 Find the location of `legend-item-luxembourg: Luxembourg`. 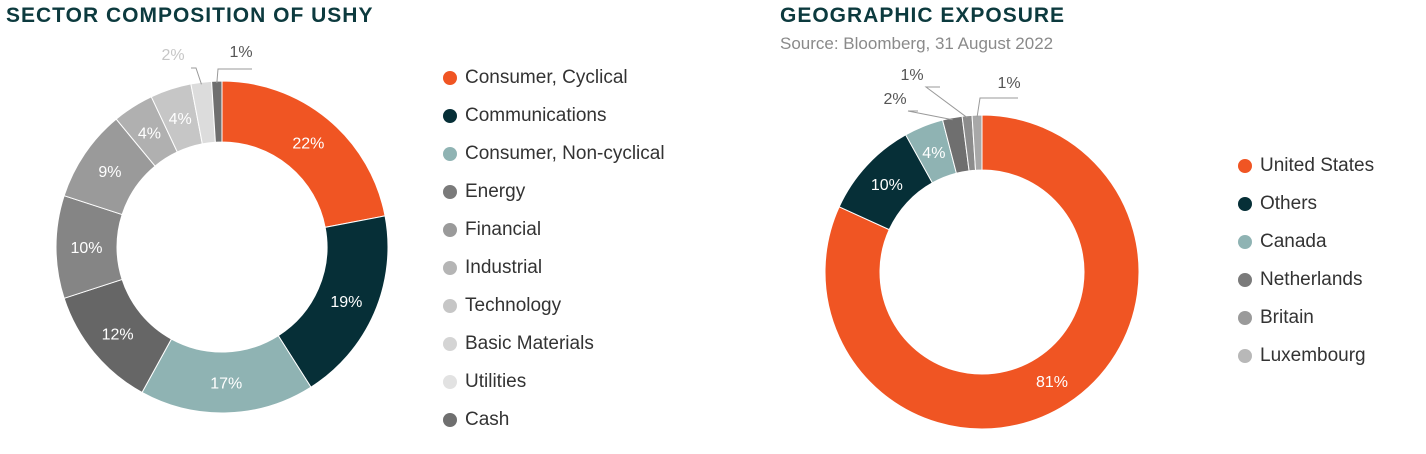

legend-item-luxembourg: Luxembourg is located at coordinates (1306, 356).